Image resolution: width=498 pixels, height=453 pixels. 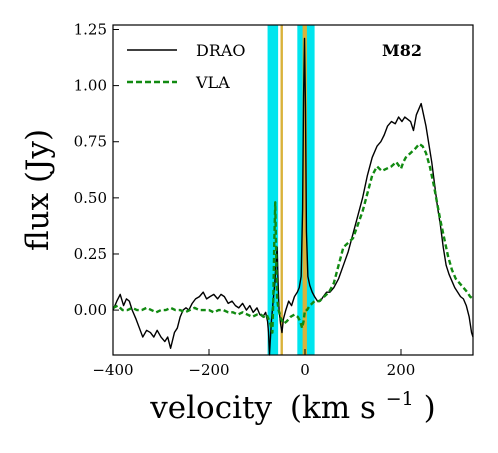 What do you see at coordinates (90, 86) in the screenshot?
I see `y-tick-label: 1.00` at bounding box center [90, 86].